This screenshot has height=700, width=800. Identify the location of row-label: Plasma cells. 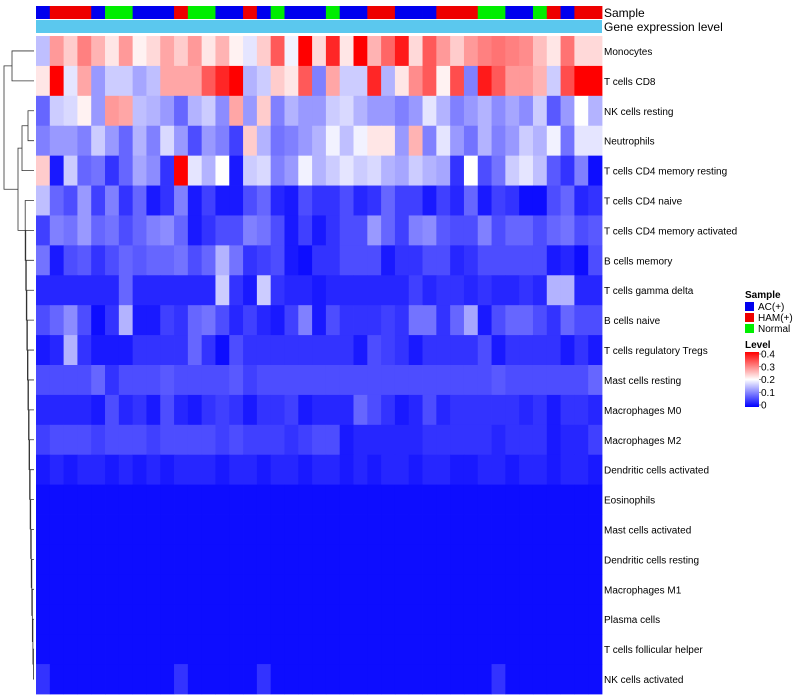
(632, 620).